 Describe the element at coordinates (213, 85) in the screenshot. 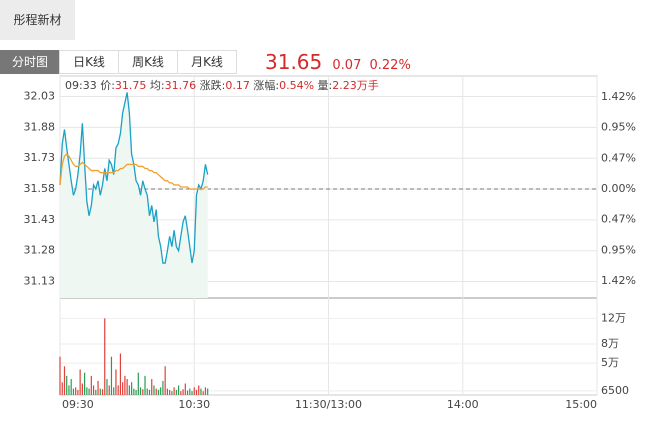

I see `info-label: 涨跌:` at that location.